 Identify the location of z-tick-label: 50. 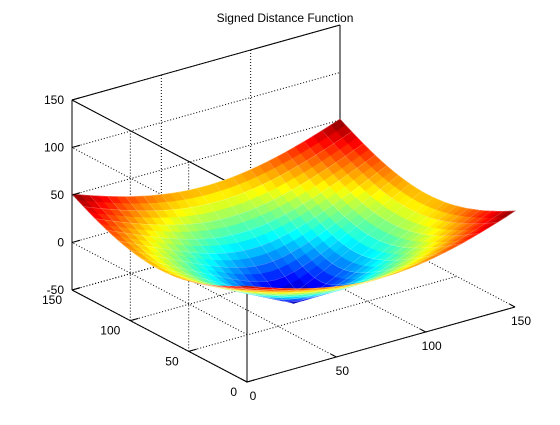
(58, 195).